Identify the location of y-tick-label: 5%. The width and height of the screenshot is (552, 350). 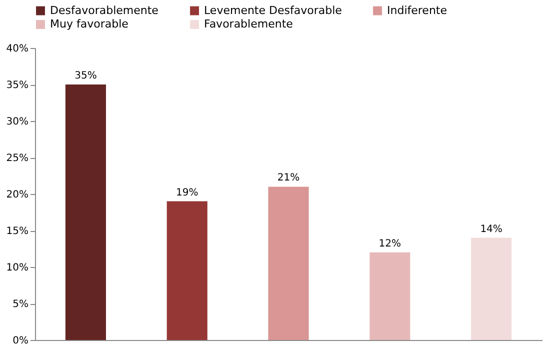
(20, 304).